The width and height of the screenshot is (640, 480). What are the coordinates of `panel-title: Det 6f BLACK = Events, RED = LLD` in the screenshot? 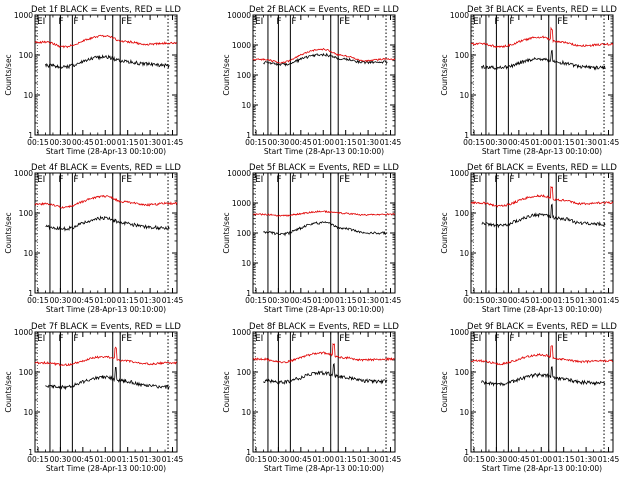 It's located at (542, 168).